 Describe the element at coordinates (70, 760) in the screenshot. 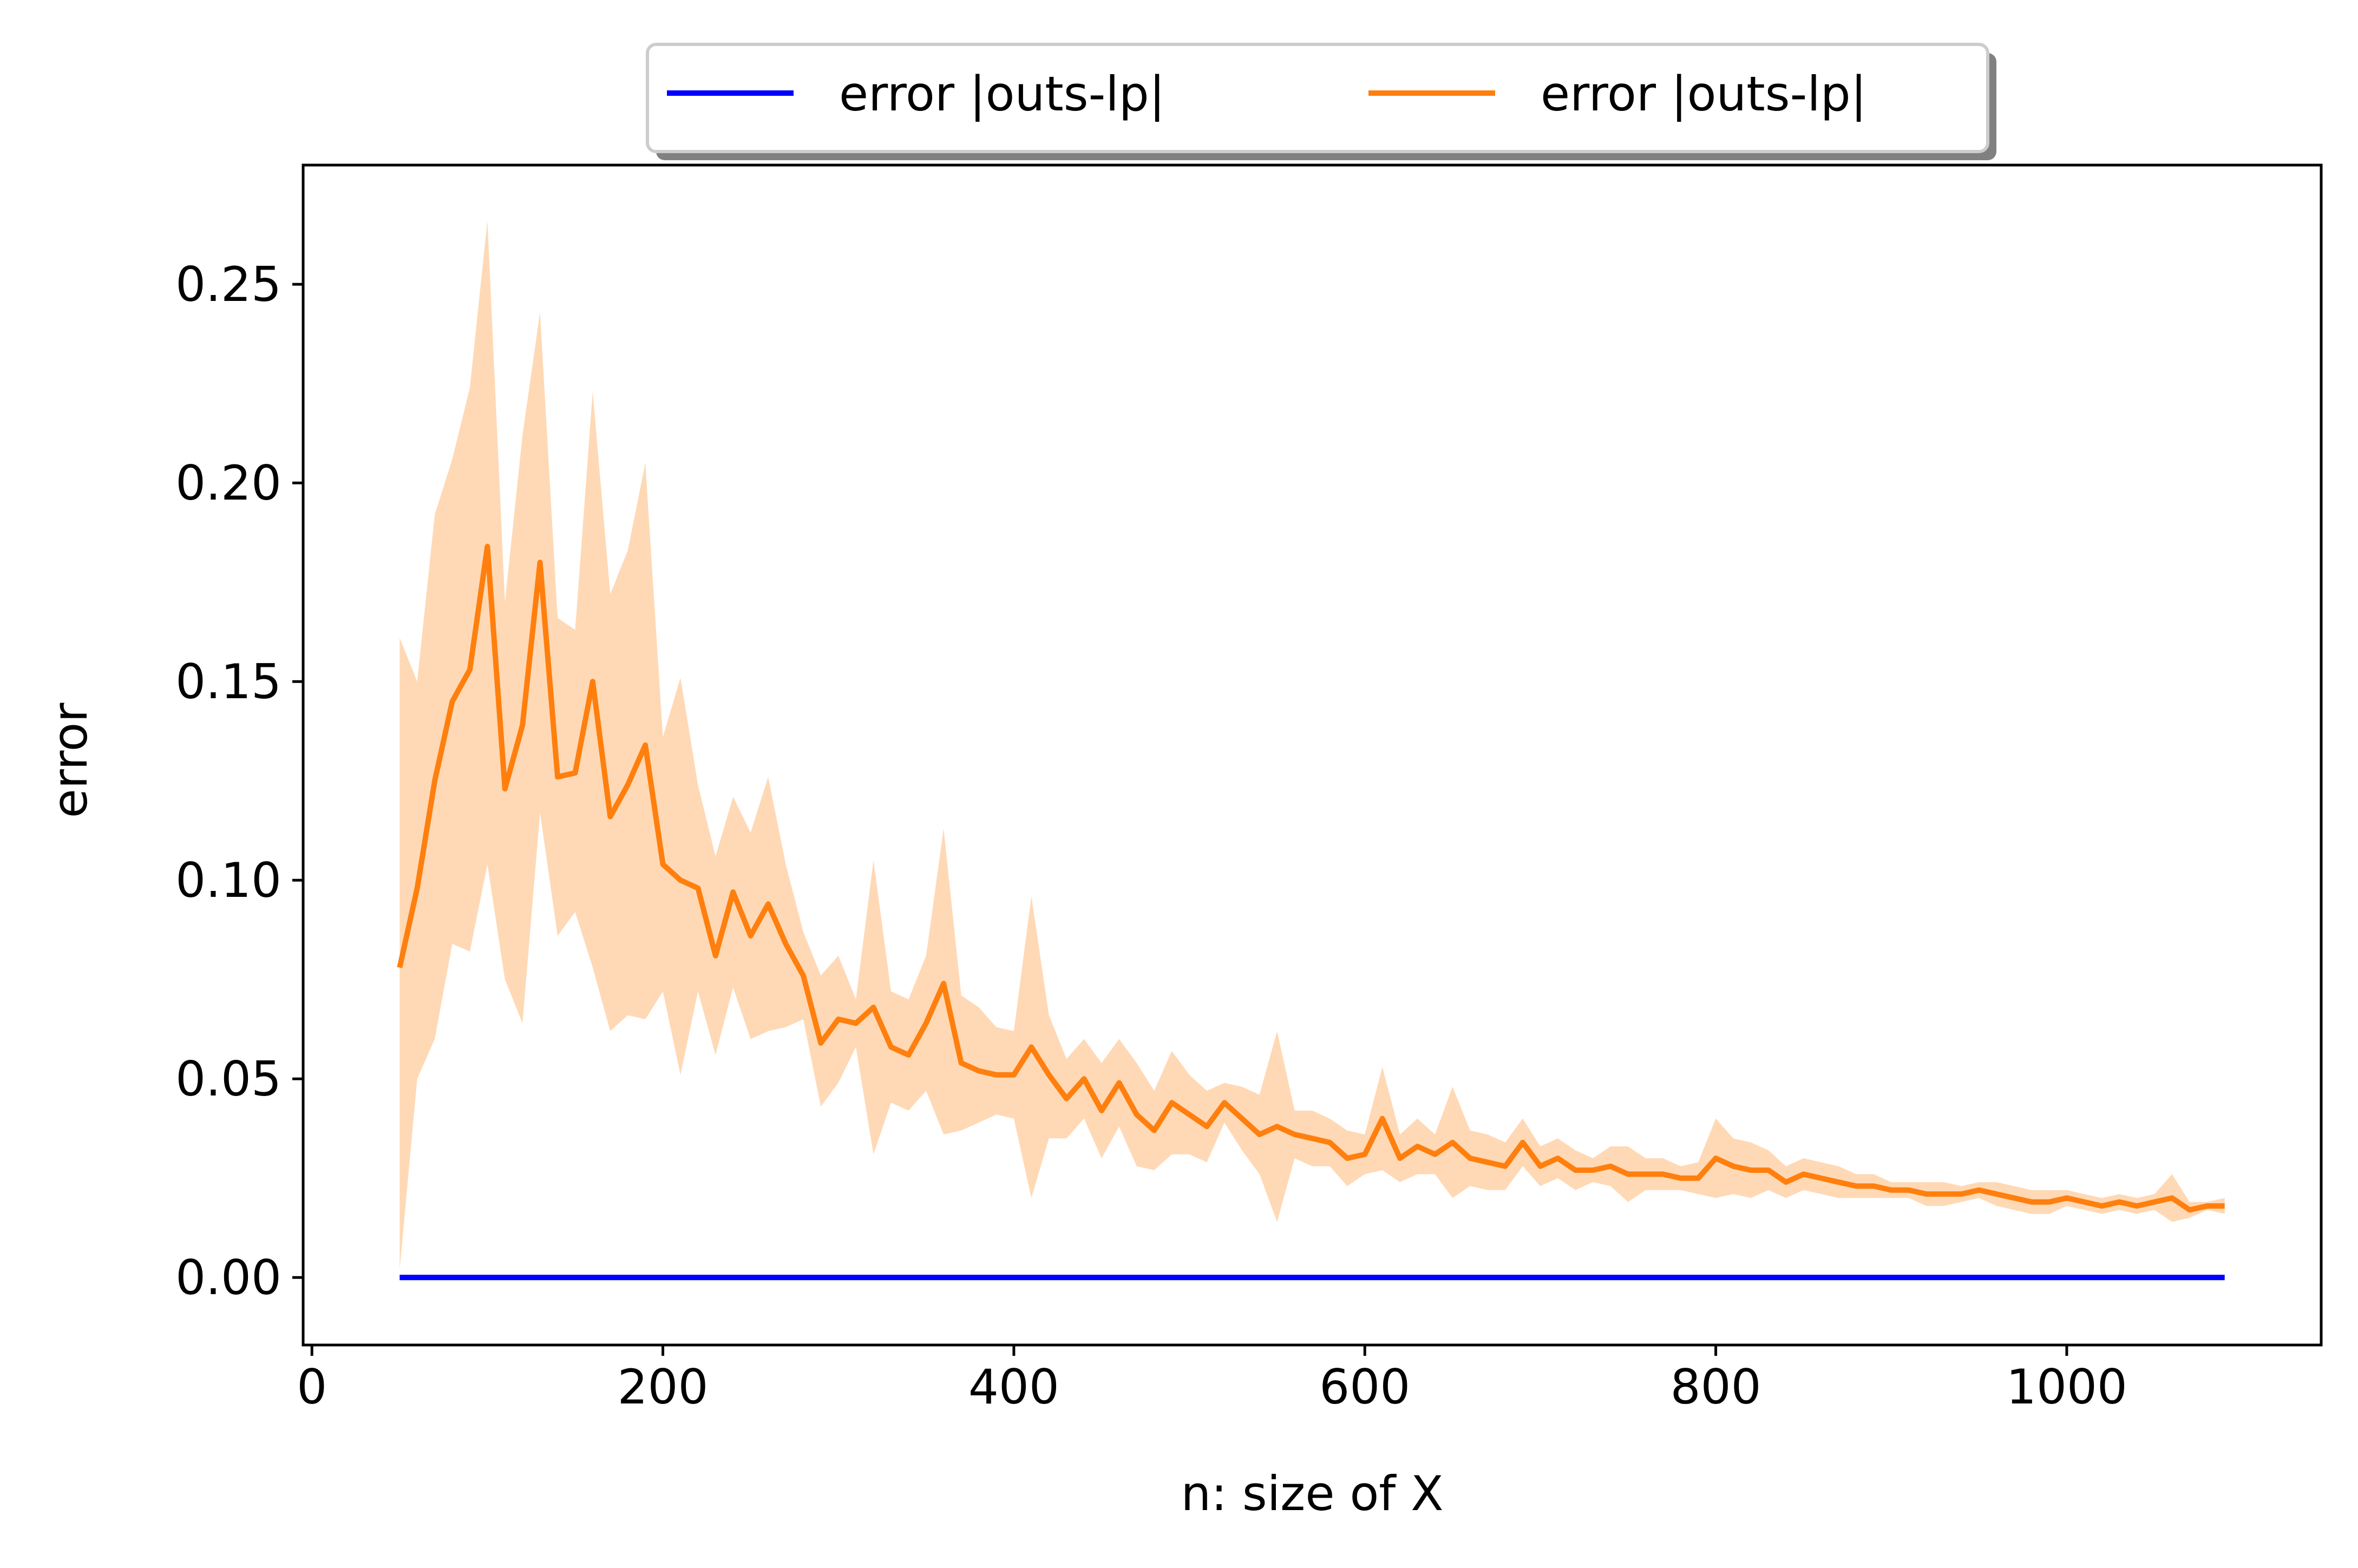

I see `y-axis-label: error` at that location.